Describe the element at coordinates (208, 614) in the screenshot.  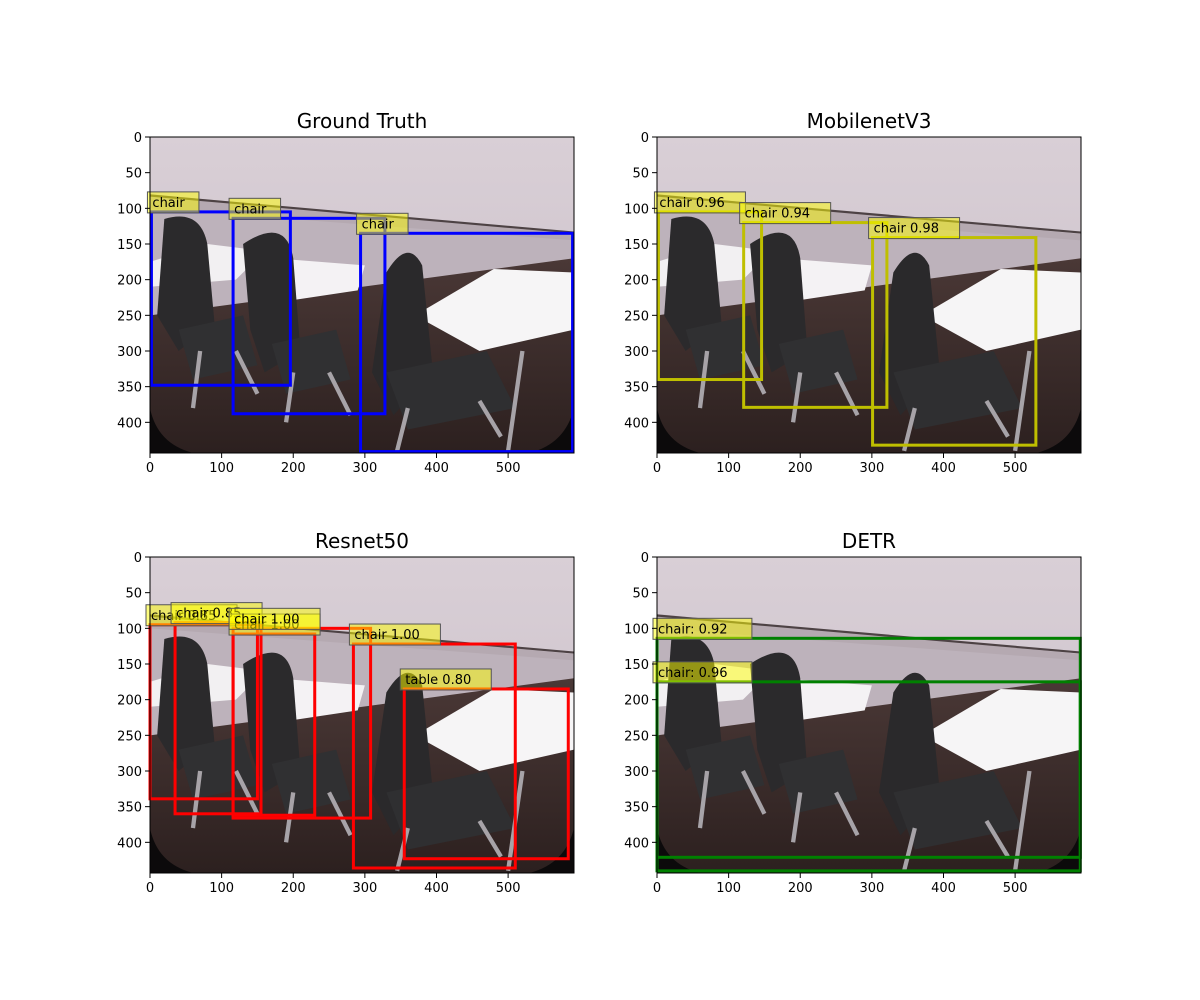
I see `box-label: chair 0.85` at that location.